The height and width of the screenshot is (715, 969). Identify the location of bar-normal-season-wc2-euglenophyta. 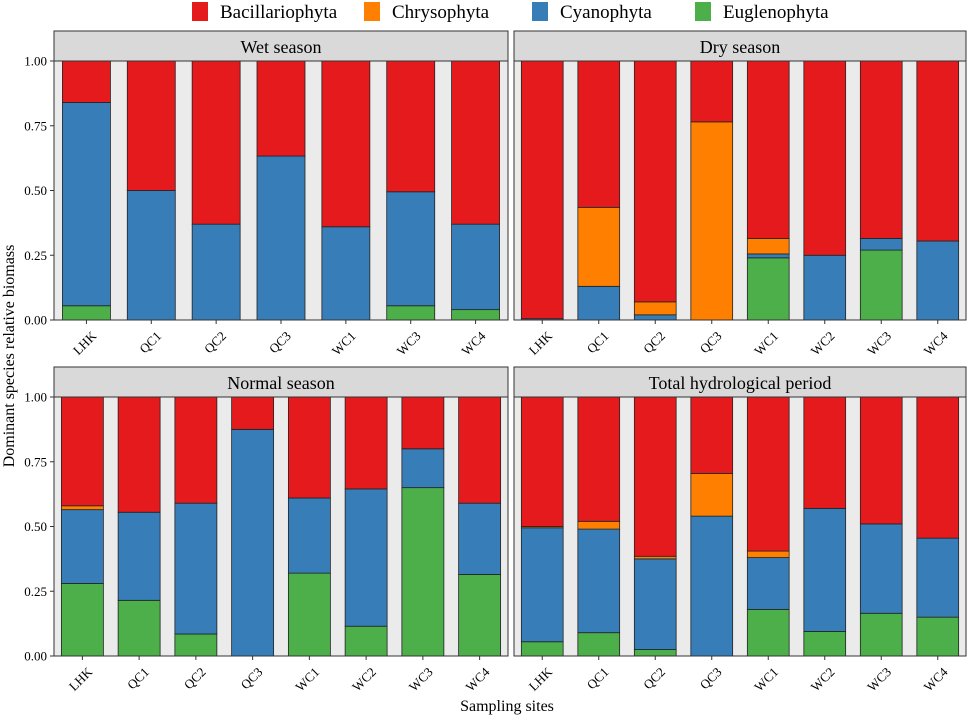
(366, 641).